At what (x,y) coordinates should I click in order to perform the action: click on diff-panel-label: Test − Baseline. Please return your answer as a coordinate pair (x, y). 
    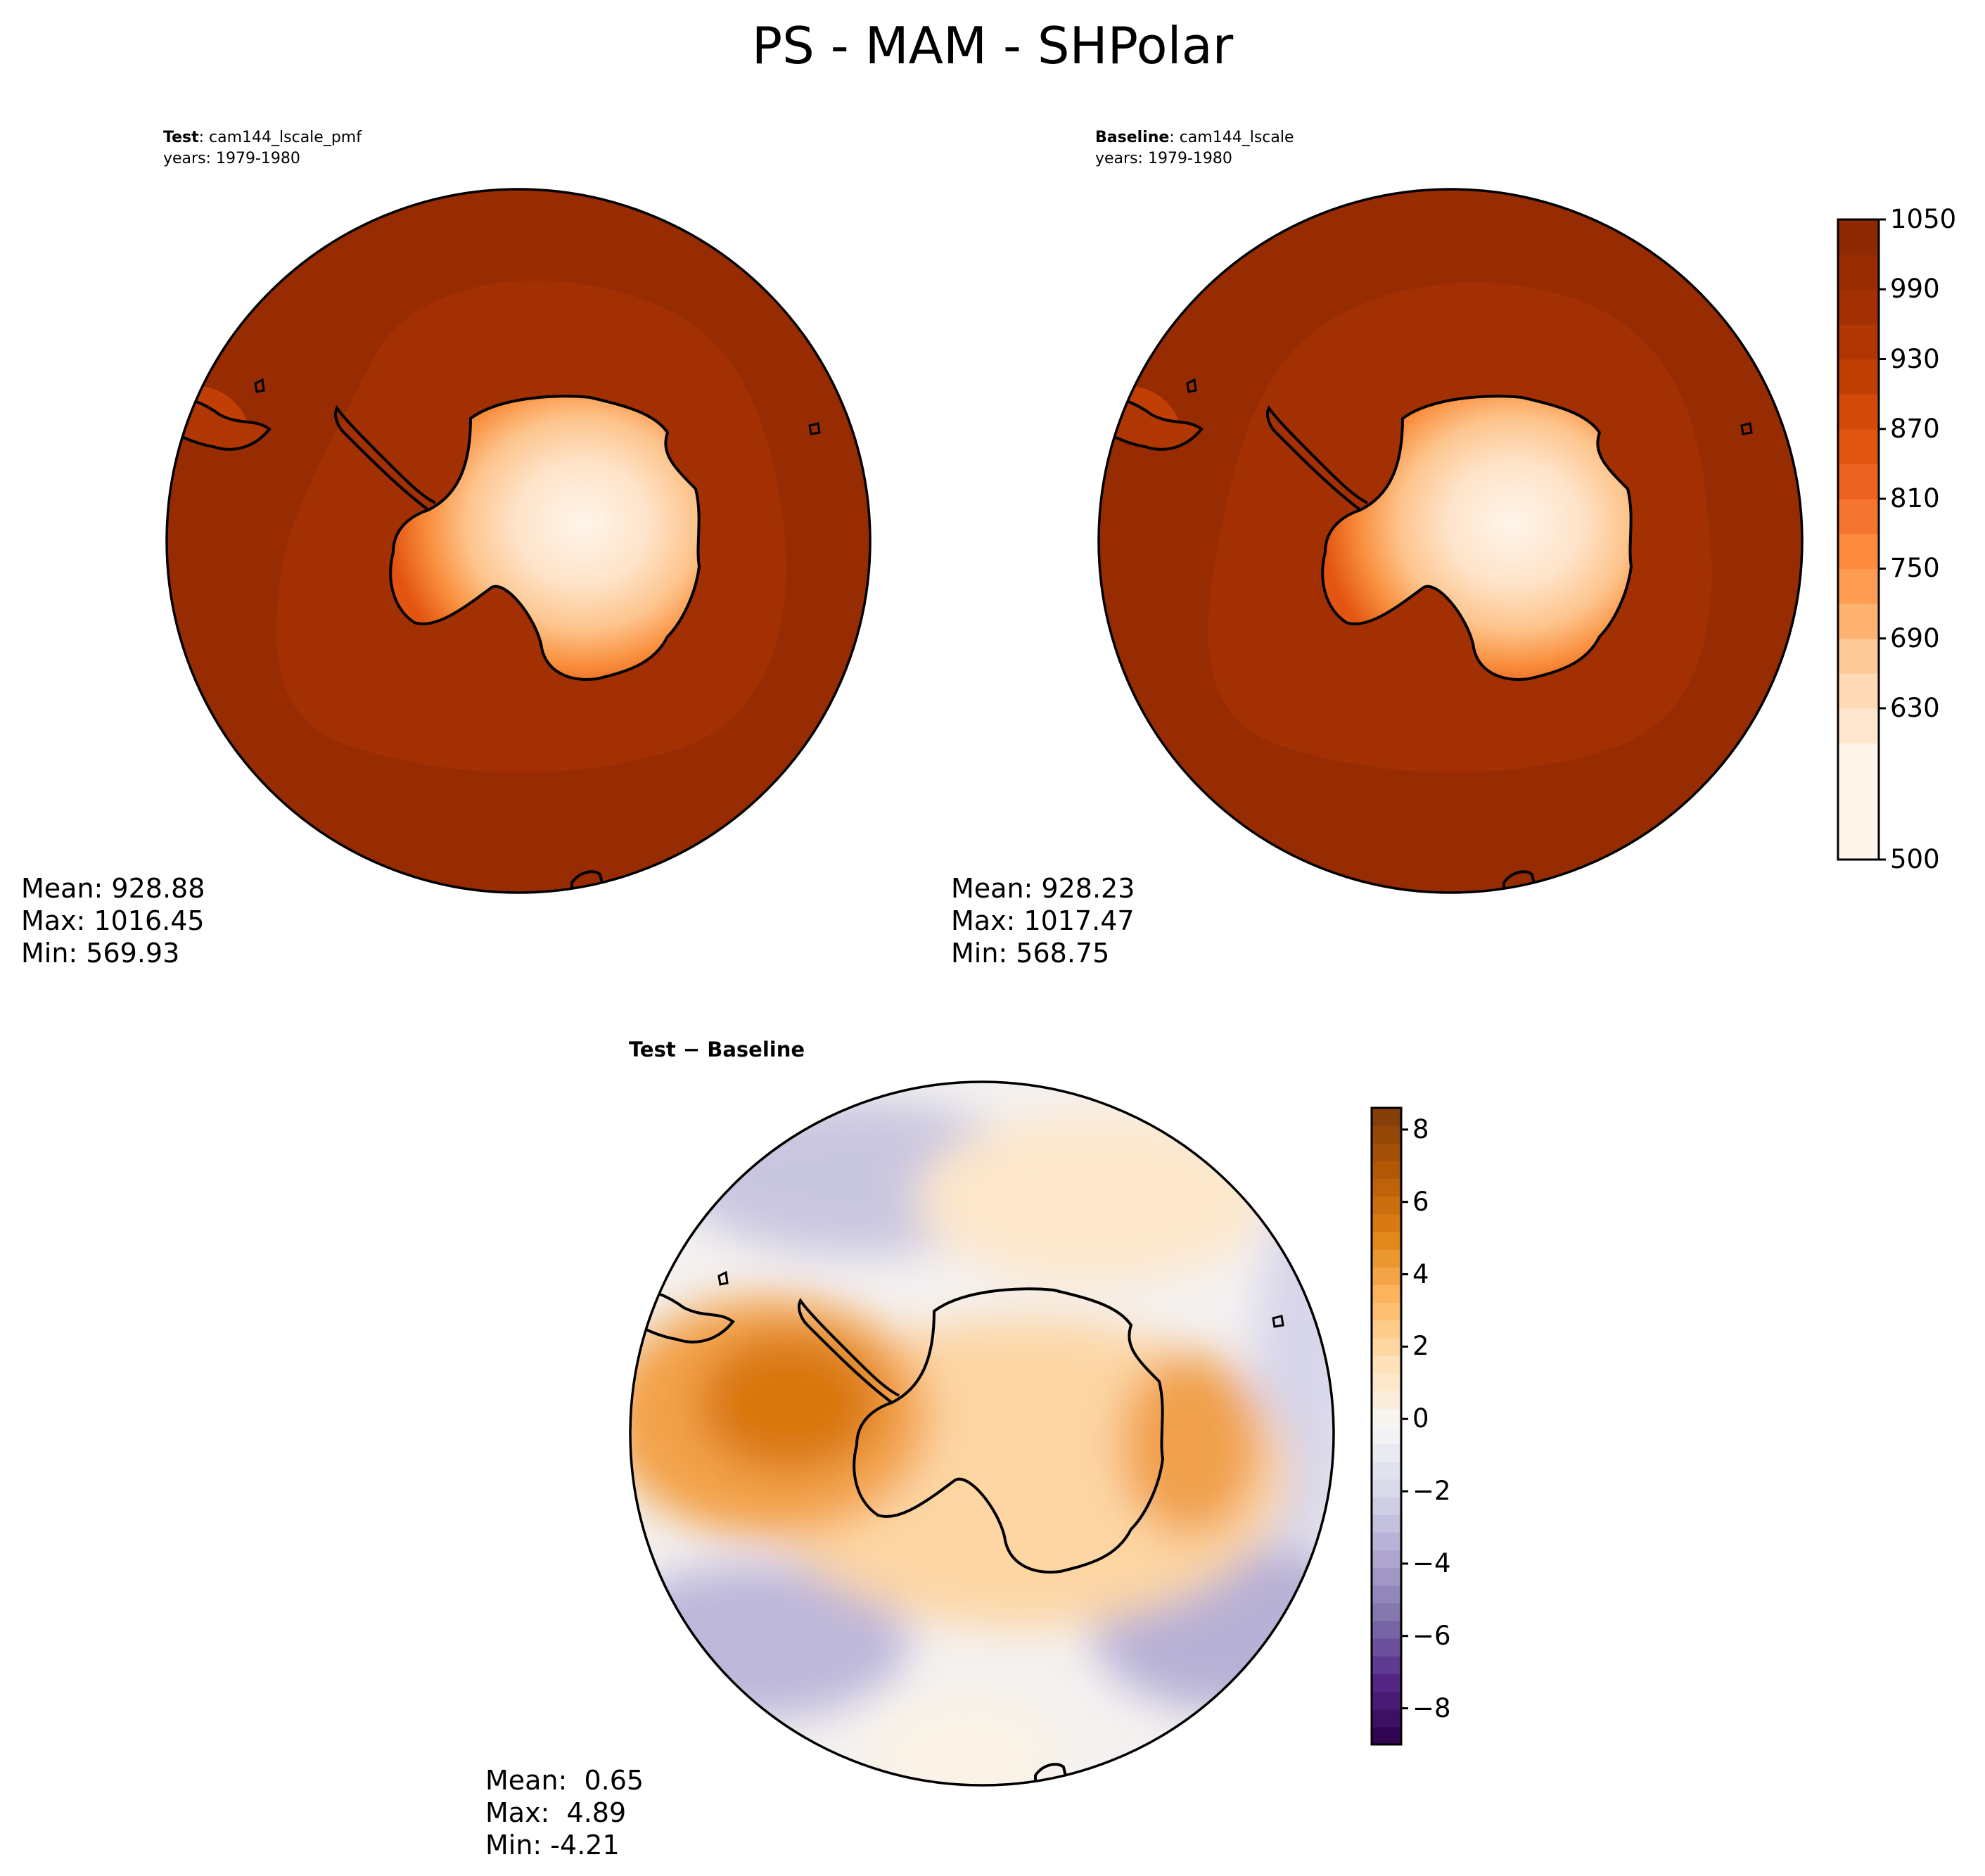
    Looking at the image, I should click on (717, 1049).